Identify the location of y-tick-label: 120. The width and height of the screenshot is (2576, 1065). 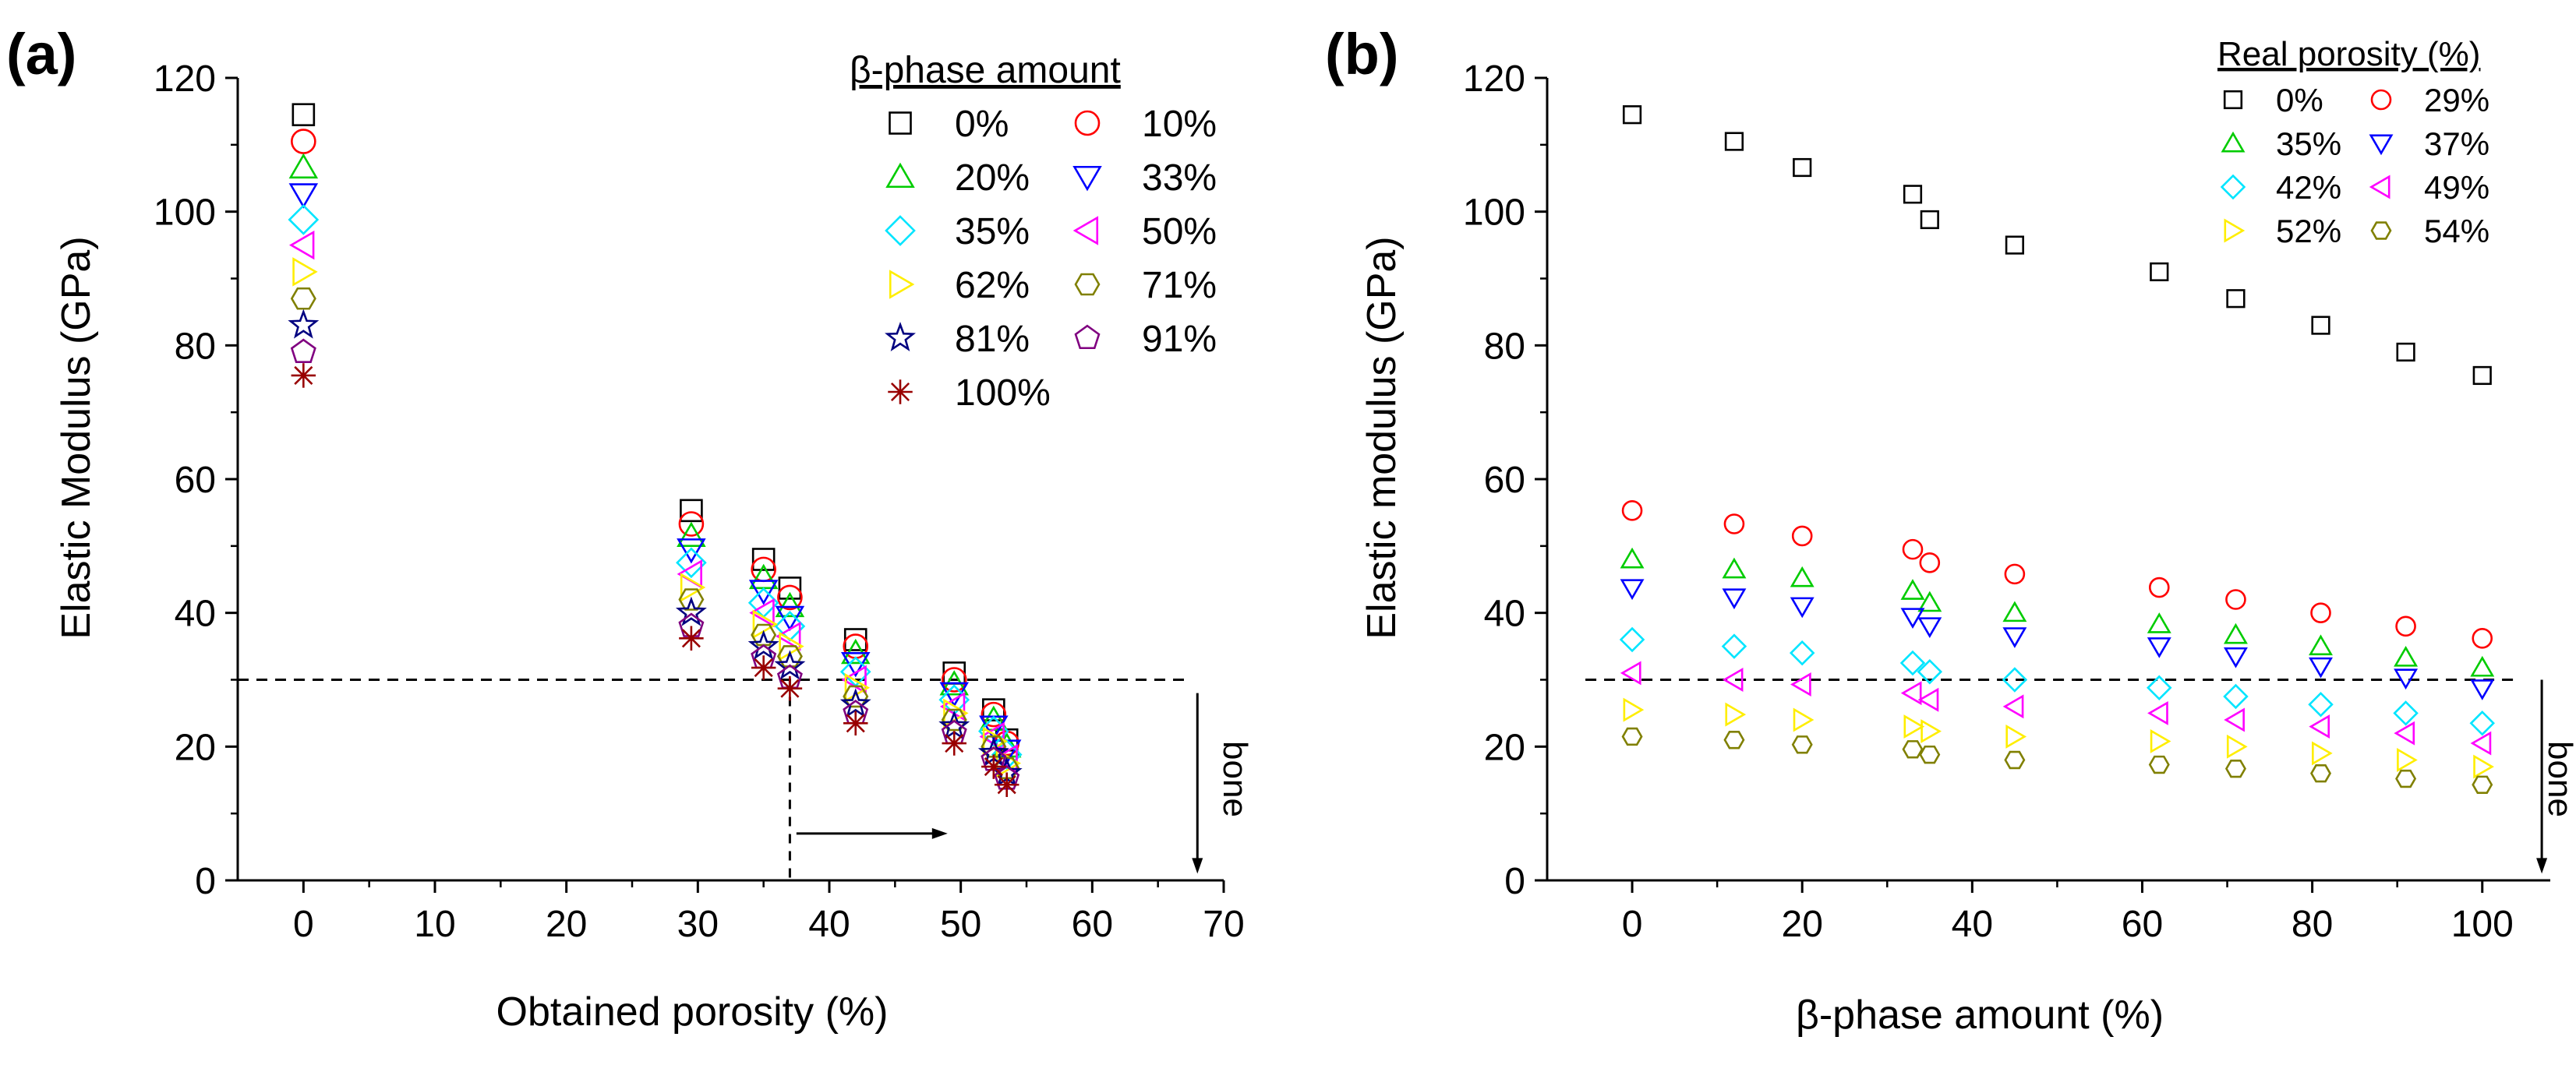
(185, 79).